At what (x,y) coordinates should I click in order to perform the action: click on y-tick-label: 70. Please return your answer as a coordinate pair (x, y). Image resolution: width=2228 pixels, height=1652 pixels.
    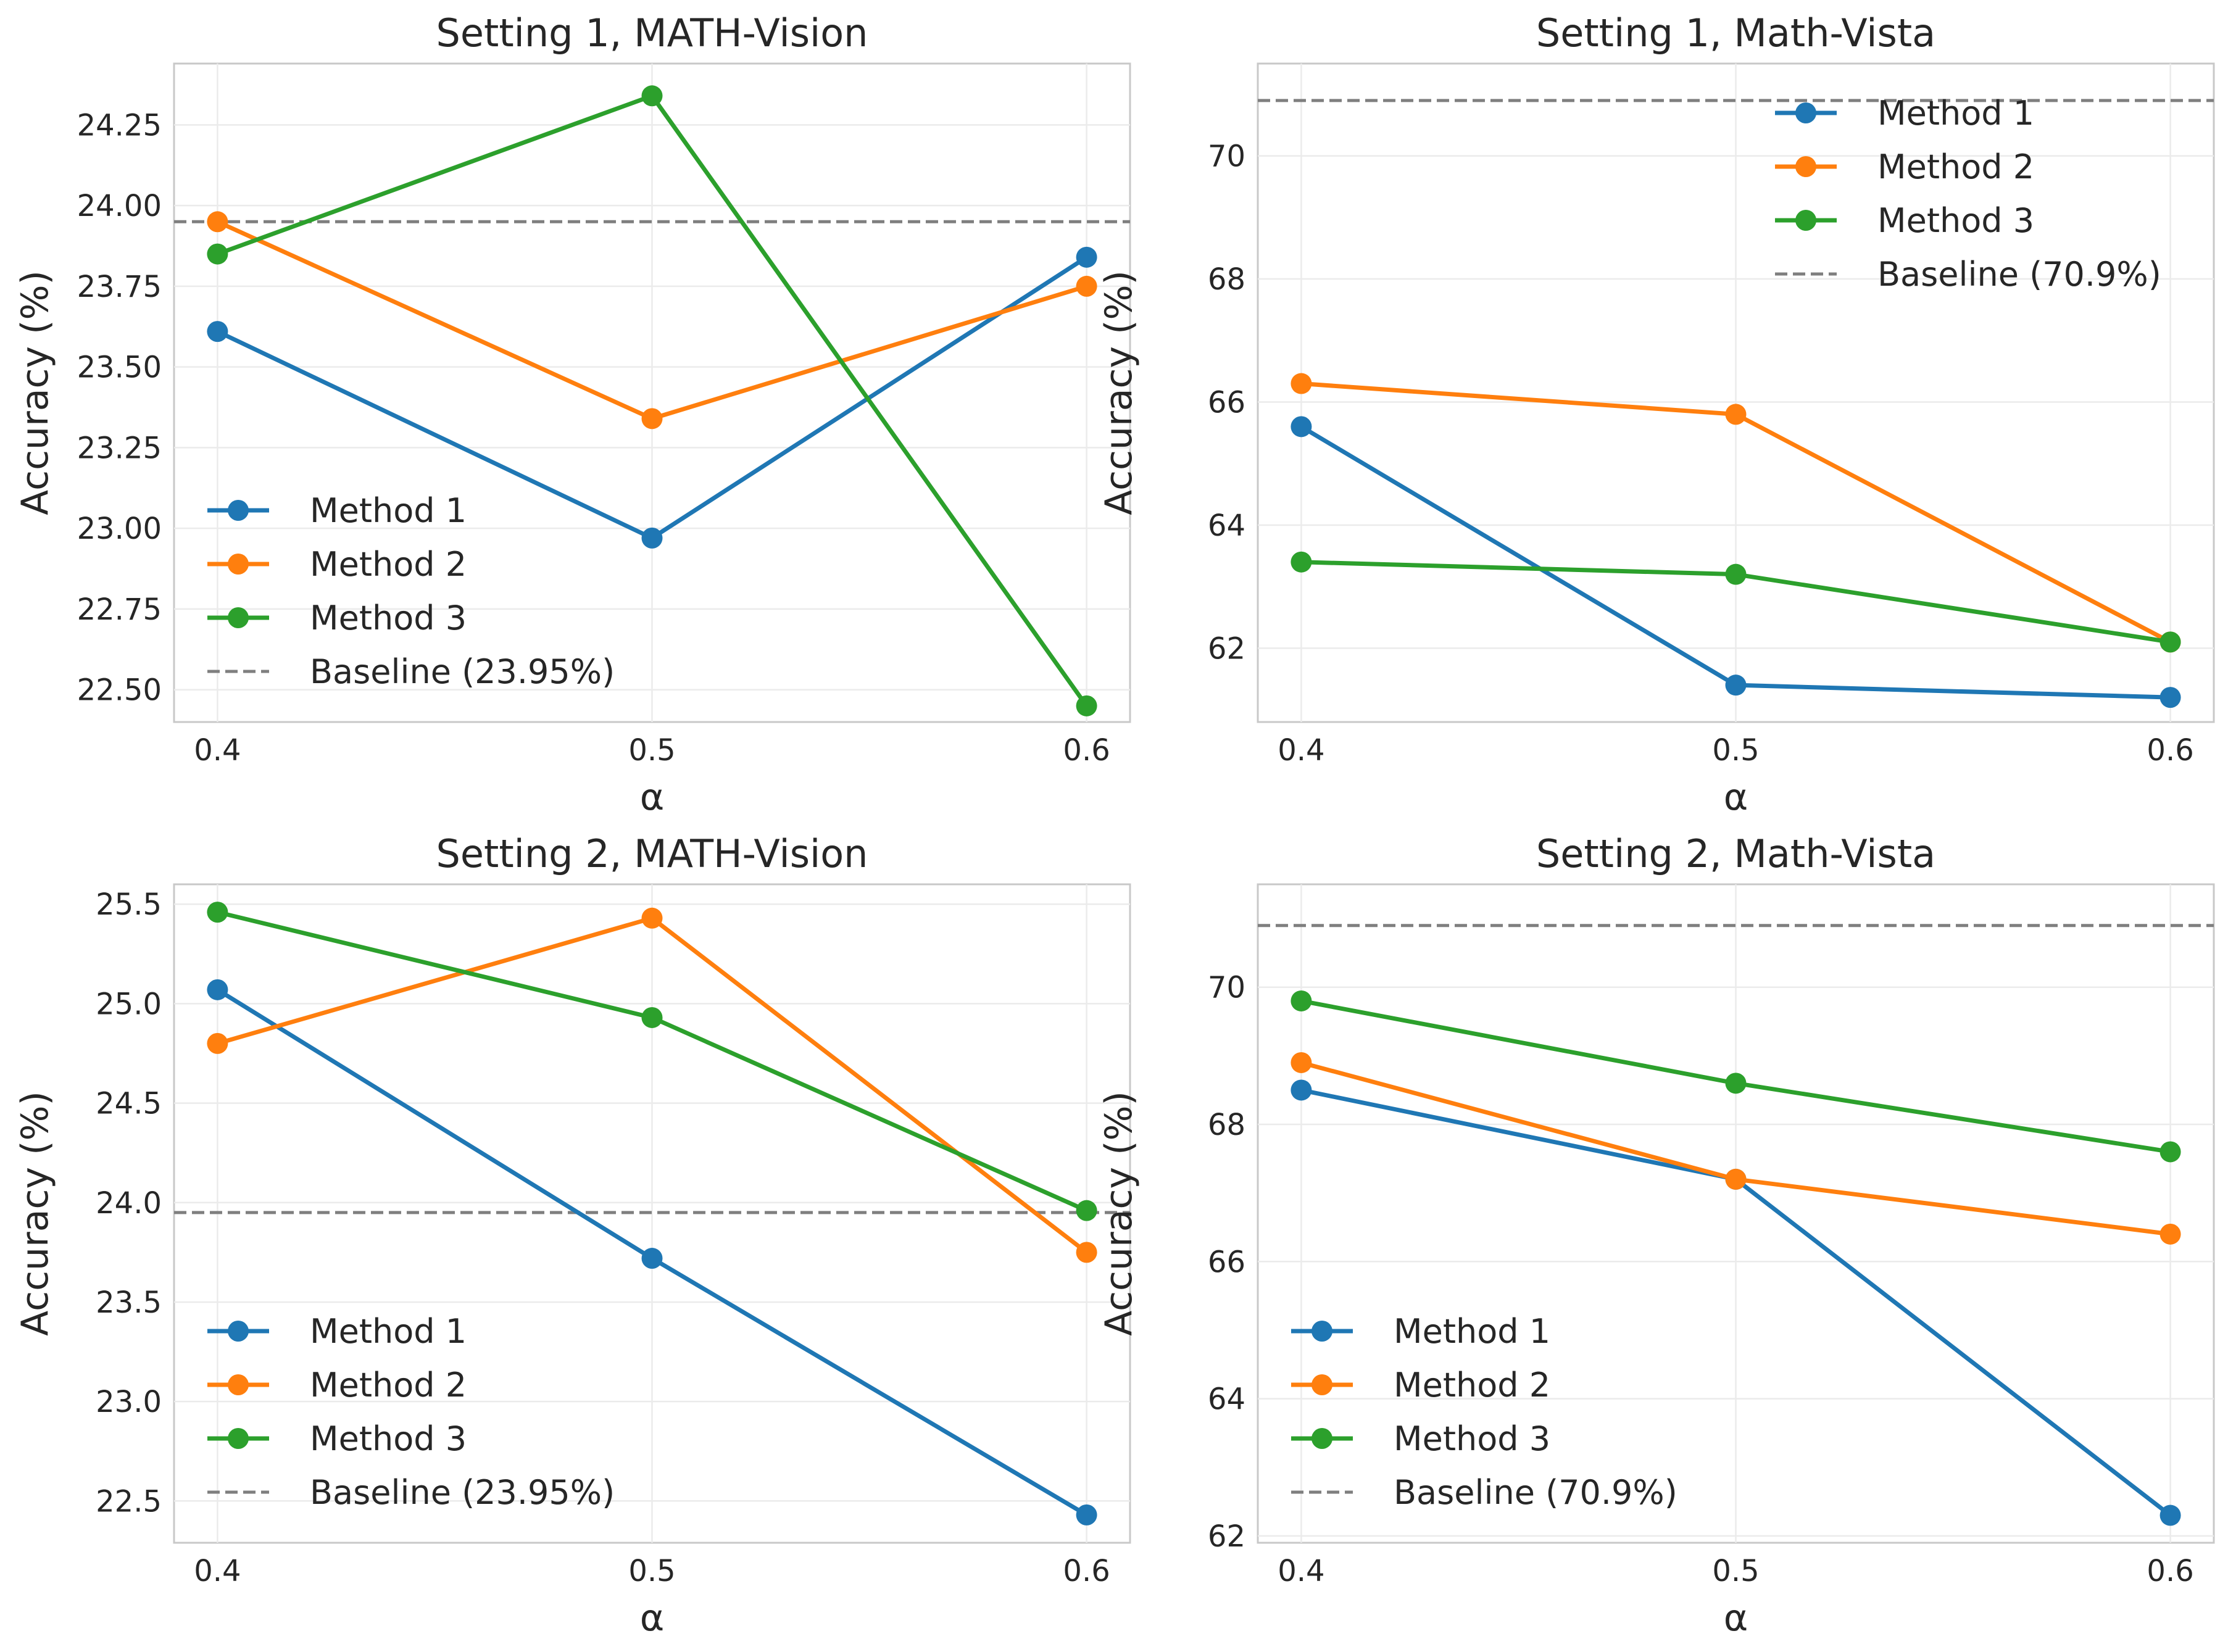
    Looking at the image, I should click on (1226, 156).